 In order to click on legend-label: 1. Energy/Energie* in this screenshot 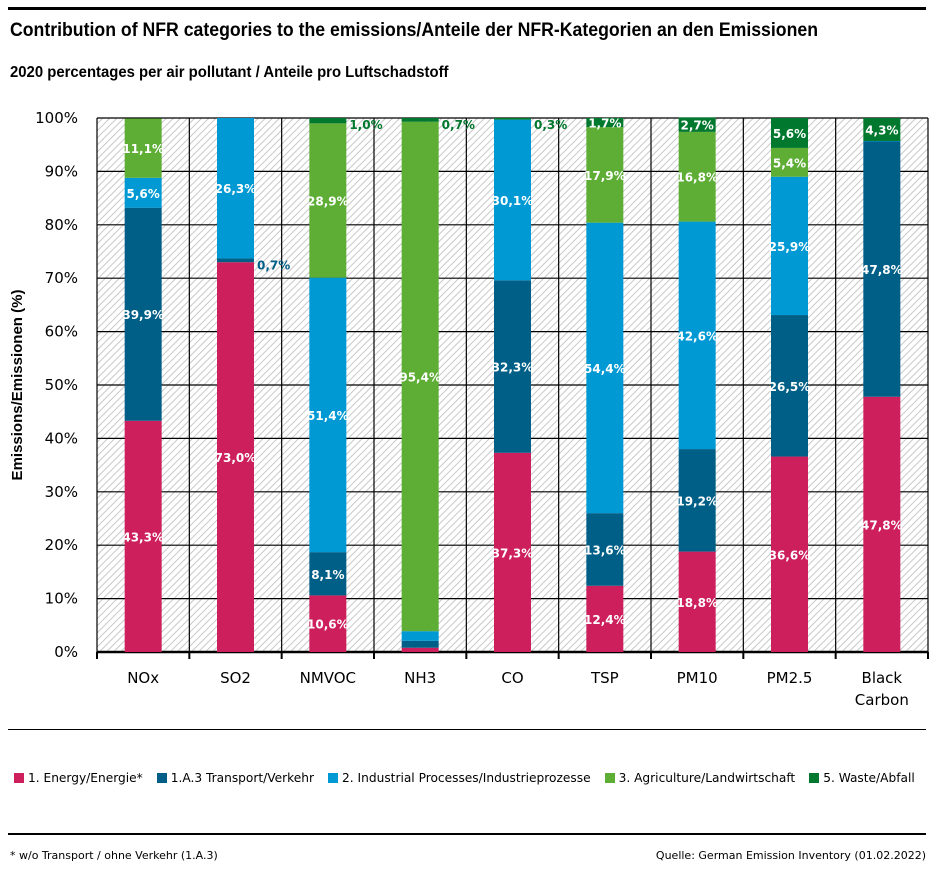, I will do `click(85, 778)`.